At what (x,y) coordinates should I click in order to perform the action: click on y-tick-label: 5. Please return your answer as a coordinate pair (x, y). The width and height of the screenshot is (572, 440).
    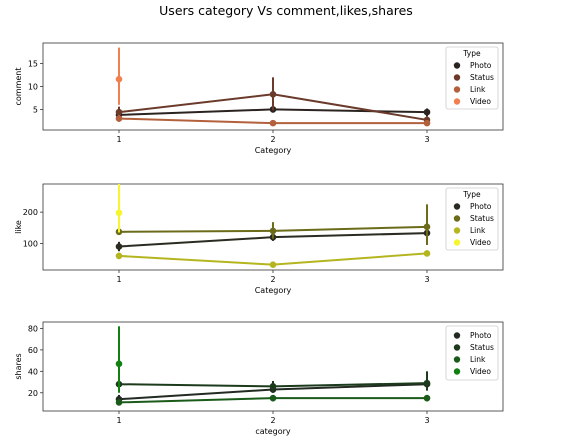
    Looking at the image, I should click on (35, 109).